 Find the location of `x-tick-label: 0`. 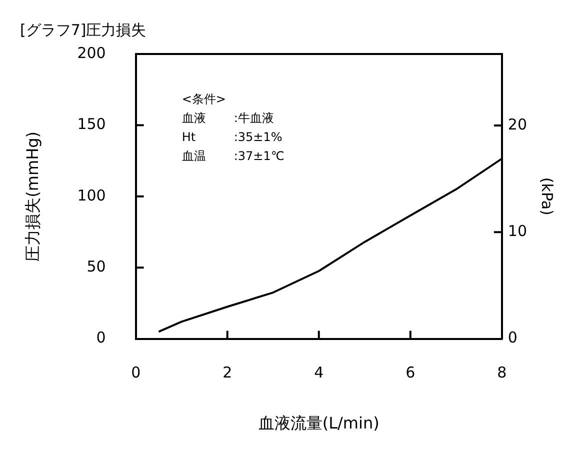

x-tick-label: 0 is located at coordinates (136, 373).